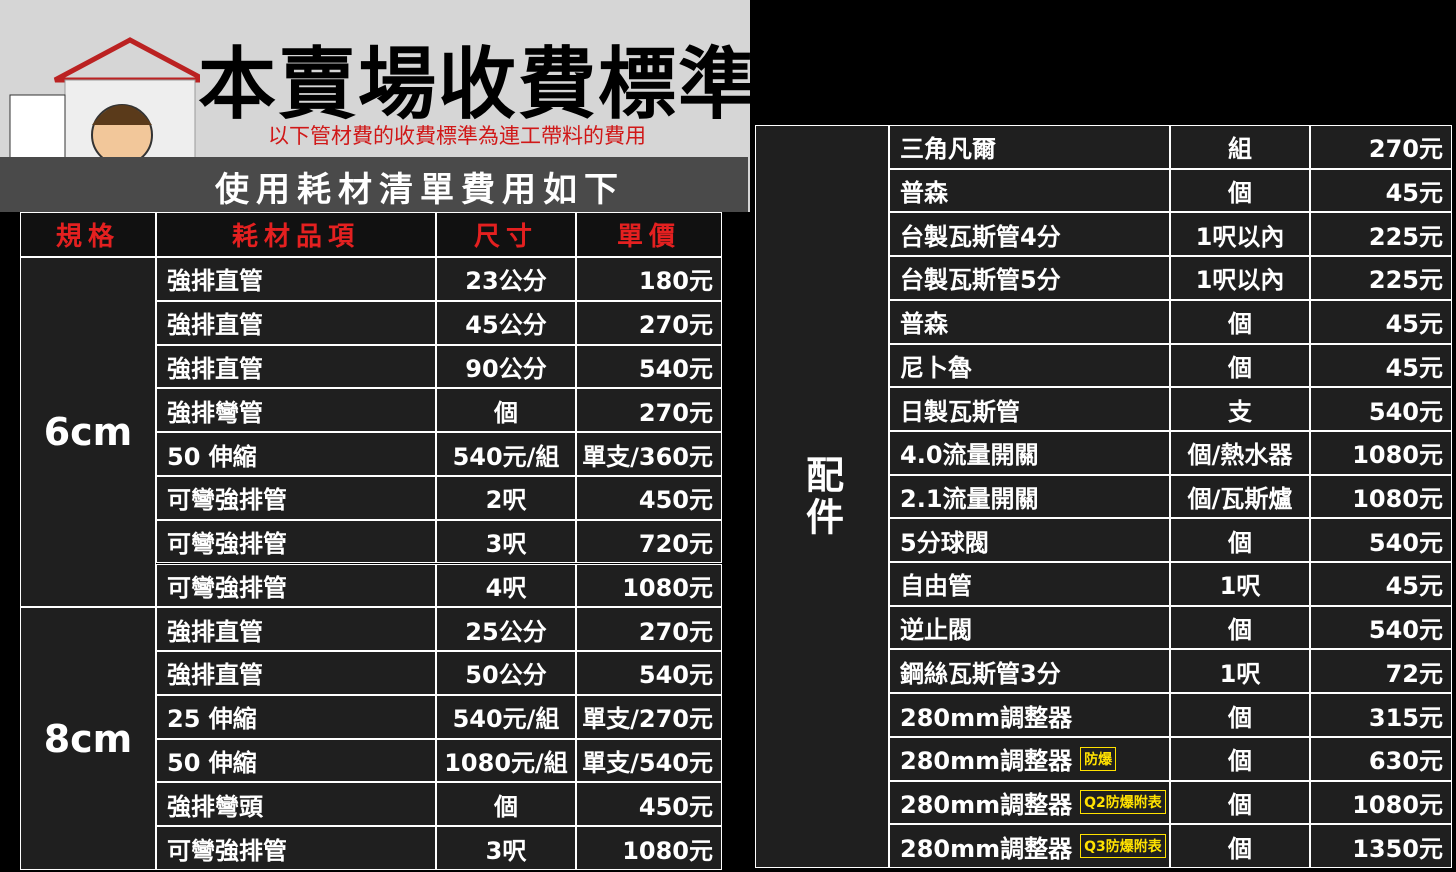 This screenshot has width=1456, height=872. I want to click on banner, so click(374, 184).